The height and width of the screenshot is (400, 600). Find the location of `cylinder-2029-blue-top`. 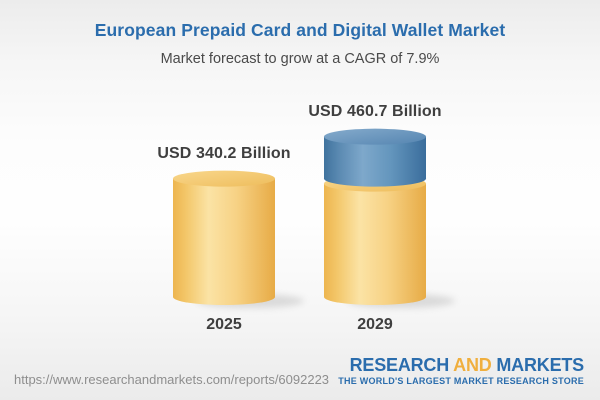

cylinder-2029-blue-top is located at coordinates (375, 136).